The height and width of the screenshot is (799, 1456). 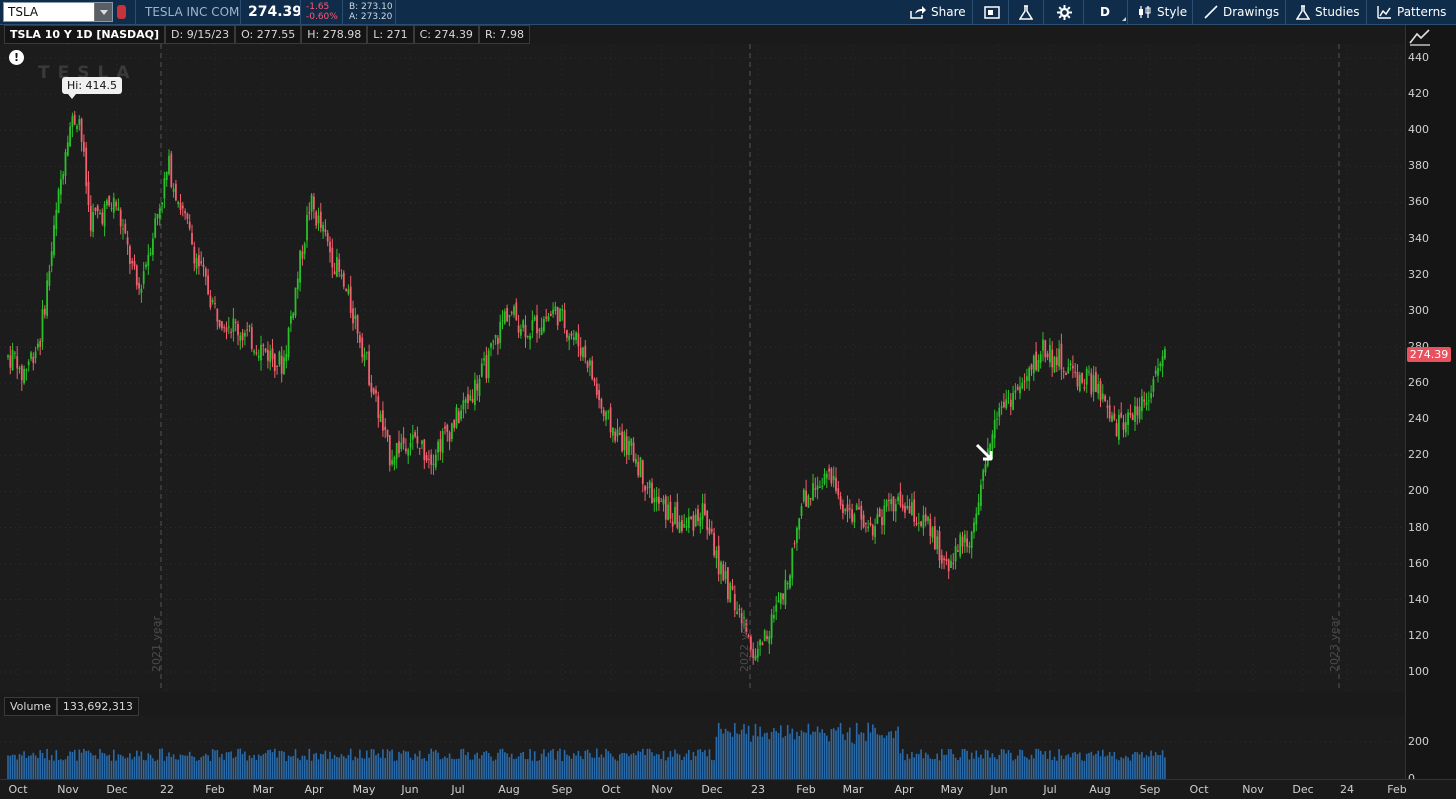 What do you see at coordinates (1422, 12) in the screenshot?
I see `patterns-label: Patterns` at bounding box center [1422, 12].